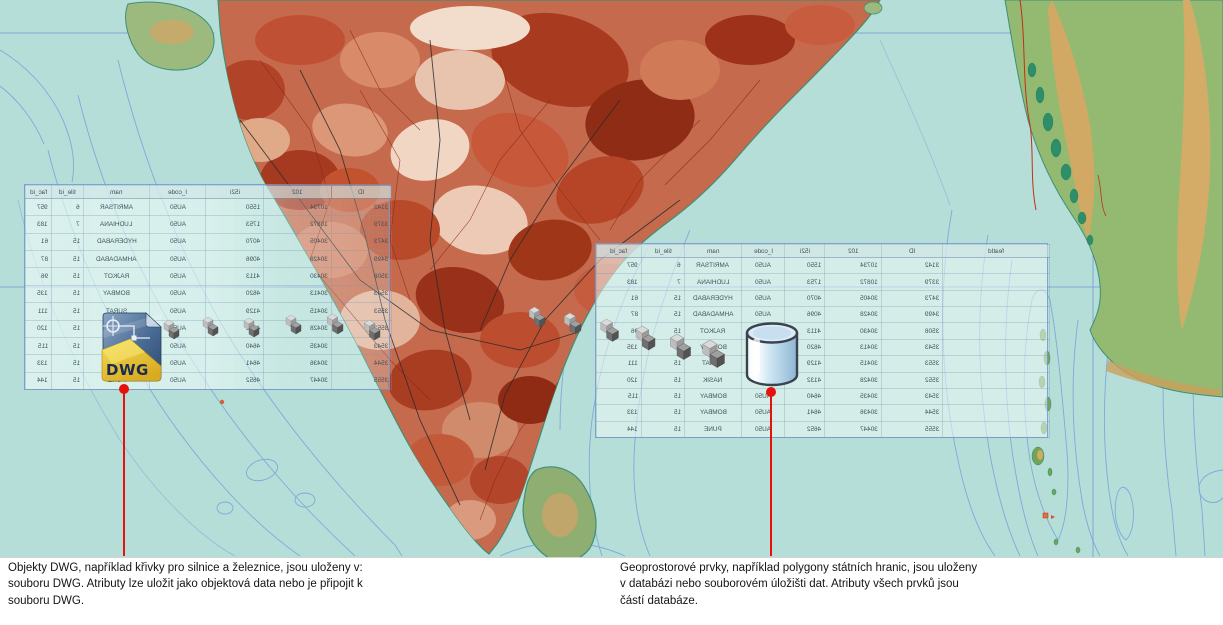 This screenshot has height=625, width=1223. Describe the element at coordinates (713, 331) in the screenshot. I see `table-cell: RAJKOT` at that location.